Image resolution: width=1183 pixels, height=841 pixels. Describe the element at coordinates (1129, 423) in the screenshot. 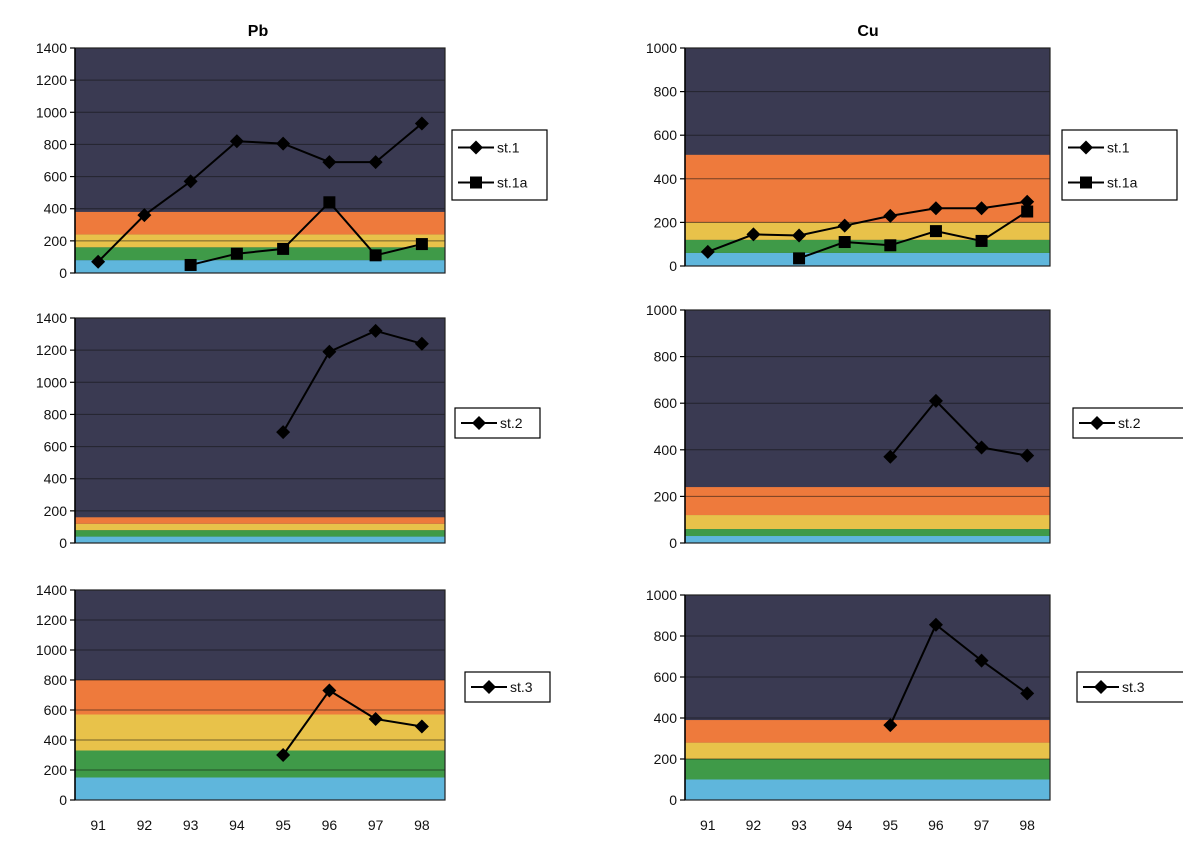

I see `legend-label: st.2` at that location.